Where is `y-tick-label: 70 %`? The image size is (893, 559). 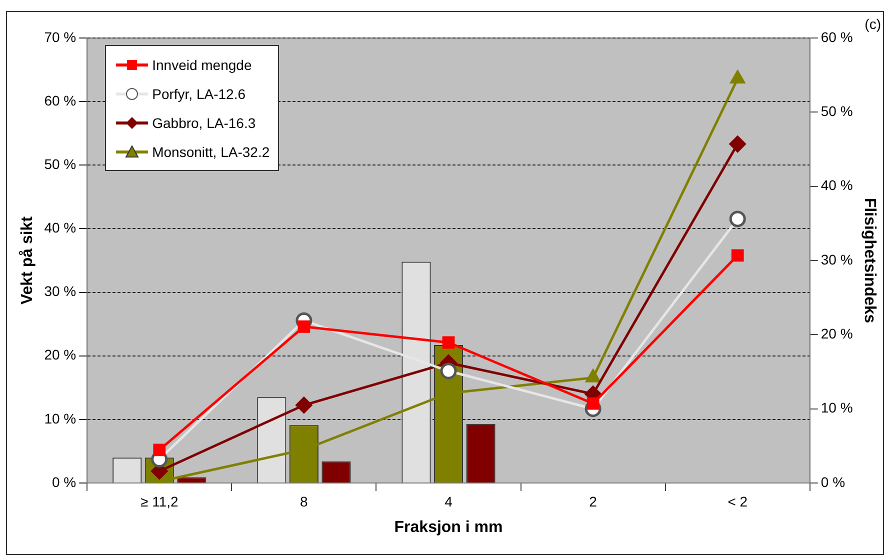 y-tick-label: 70 % is located at coordinates (60, 36).